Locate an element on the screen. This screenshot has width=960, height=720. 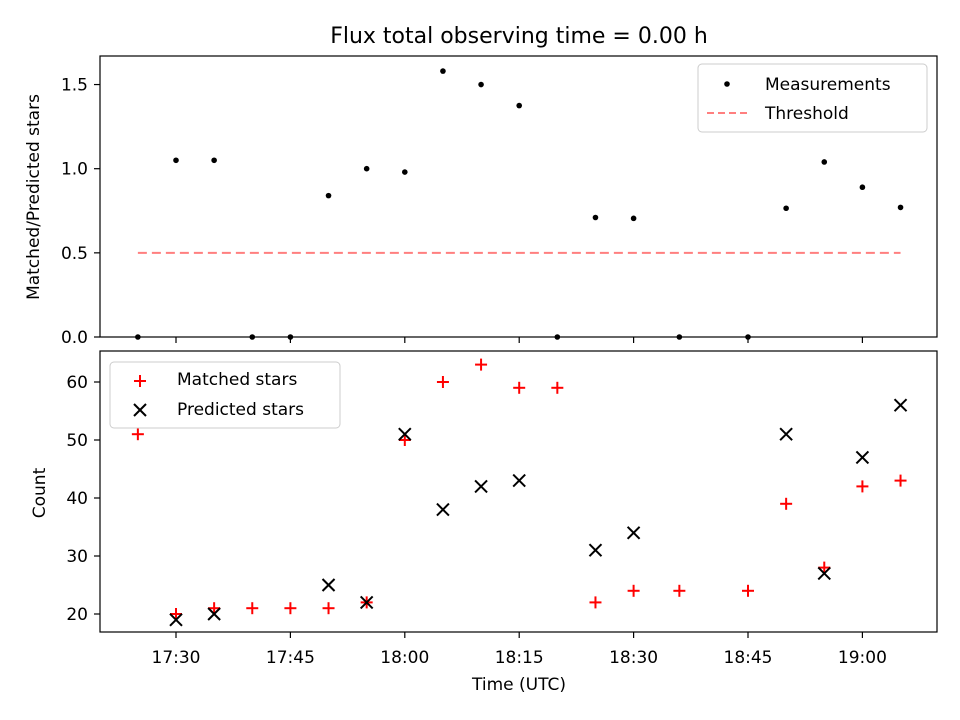
bottom-legend-box is located at coordinates (225, 395).